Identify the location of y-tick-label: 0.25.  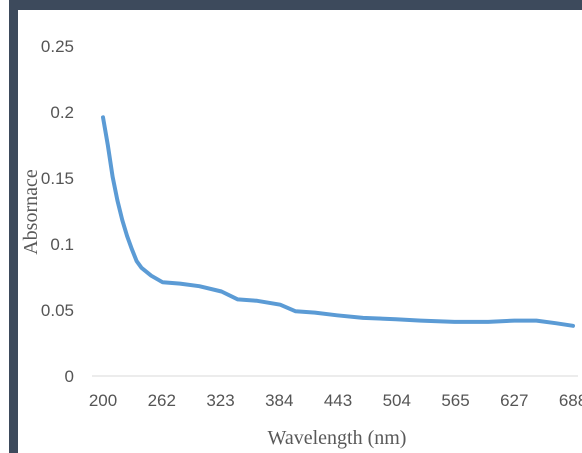
(57, 46).